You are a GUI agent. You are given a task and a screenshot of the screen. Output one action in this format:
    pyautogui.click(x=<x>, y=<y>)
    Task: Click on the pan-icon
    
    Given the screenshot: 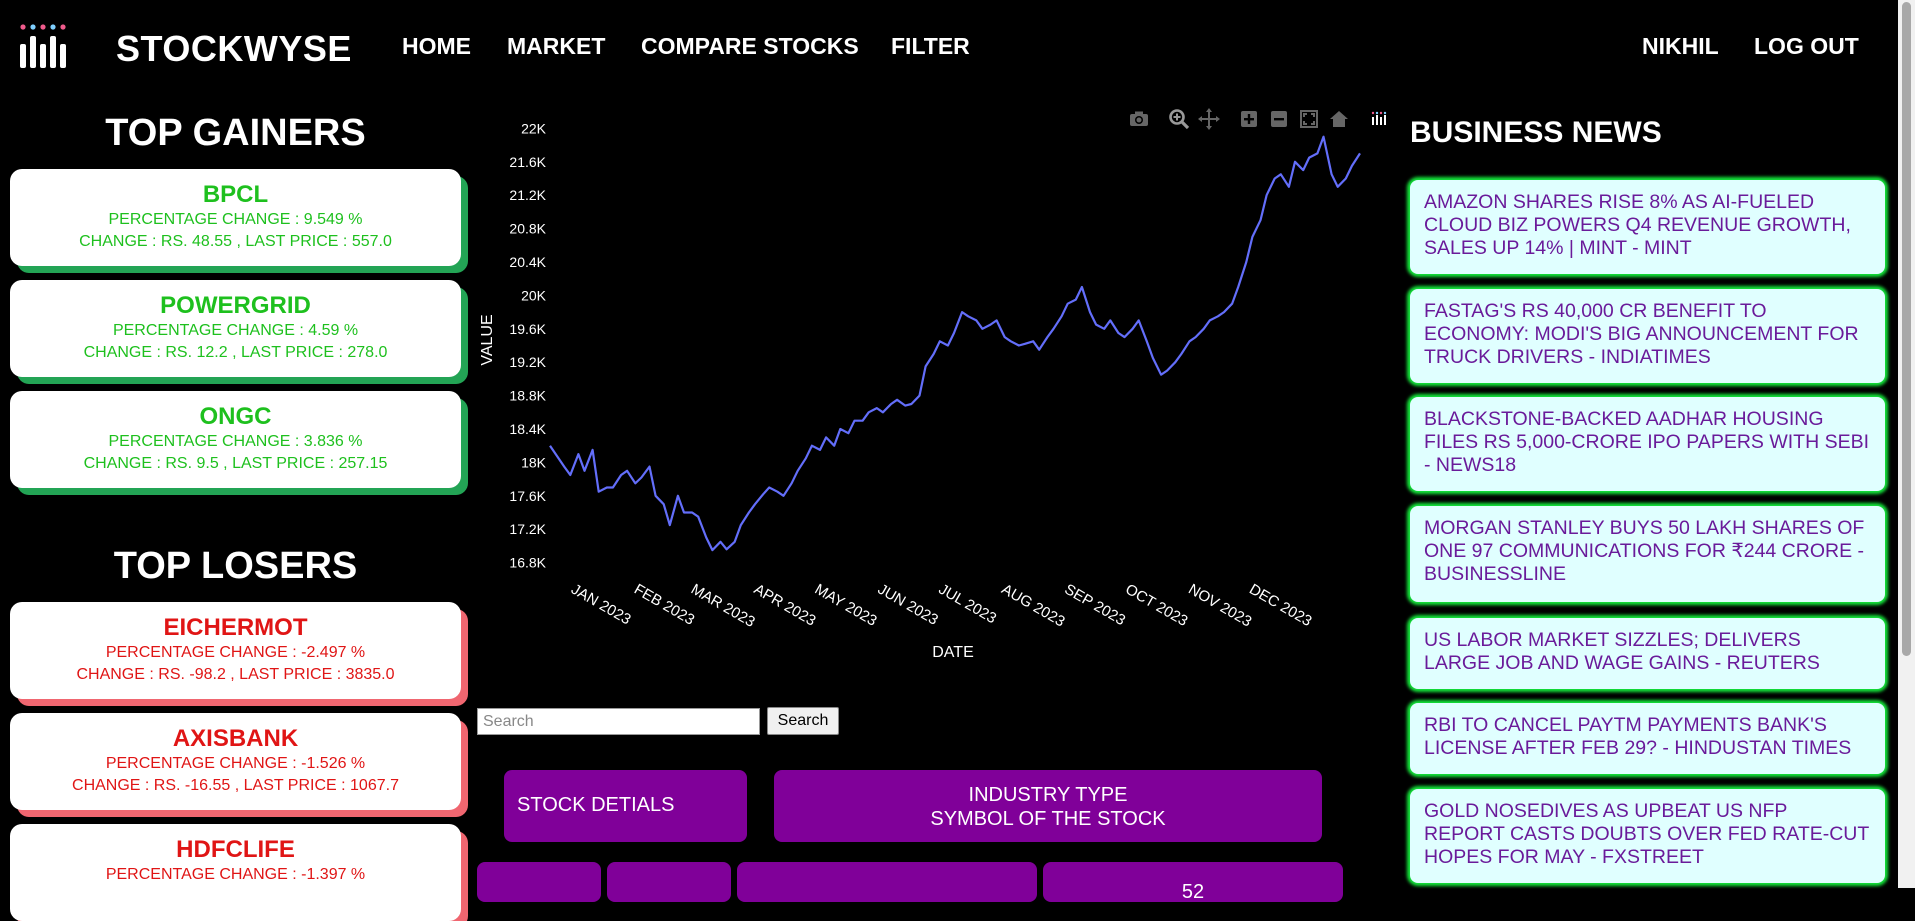 What is the action you would take?
    pyautogui.click(x=1209, y=119)
    